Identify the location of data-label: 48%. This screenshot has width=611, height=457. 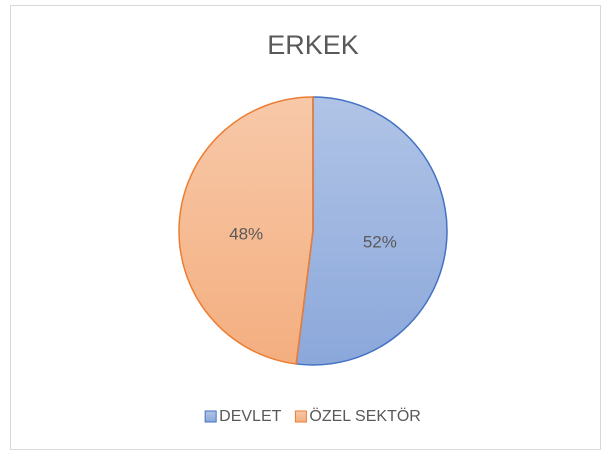
(246, 233).